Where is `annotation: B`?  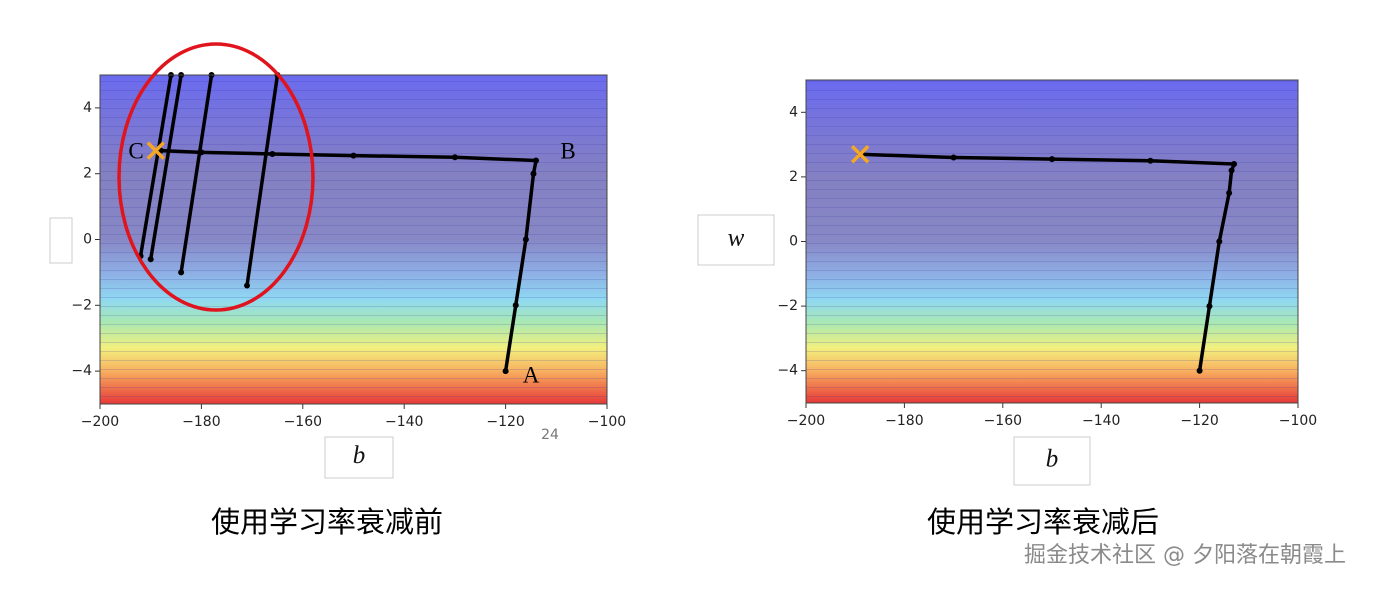 annotation: B is located at coordinates (567, 150).